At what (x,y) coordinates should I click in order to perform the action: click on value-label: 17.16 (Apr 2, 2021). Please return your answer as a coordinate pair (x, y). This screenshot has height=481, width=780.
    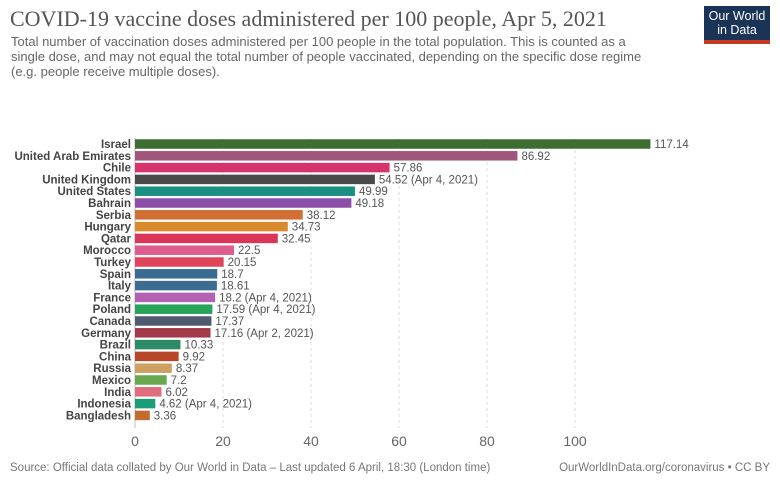
    Looking at the image, I should click on (264, 334).